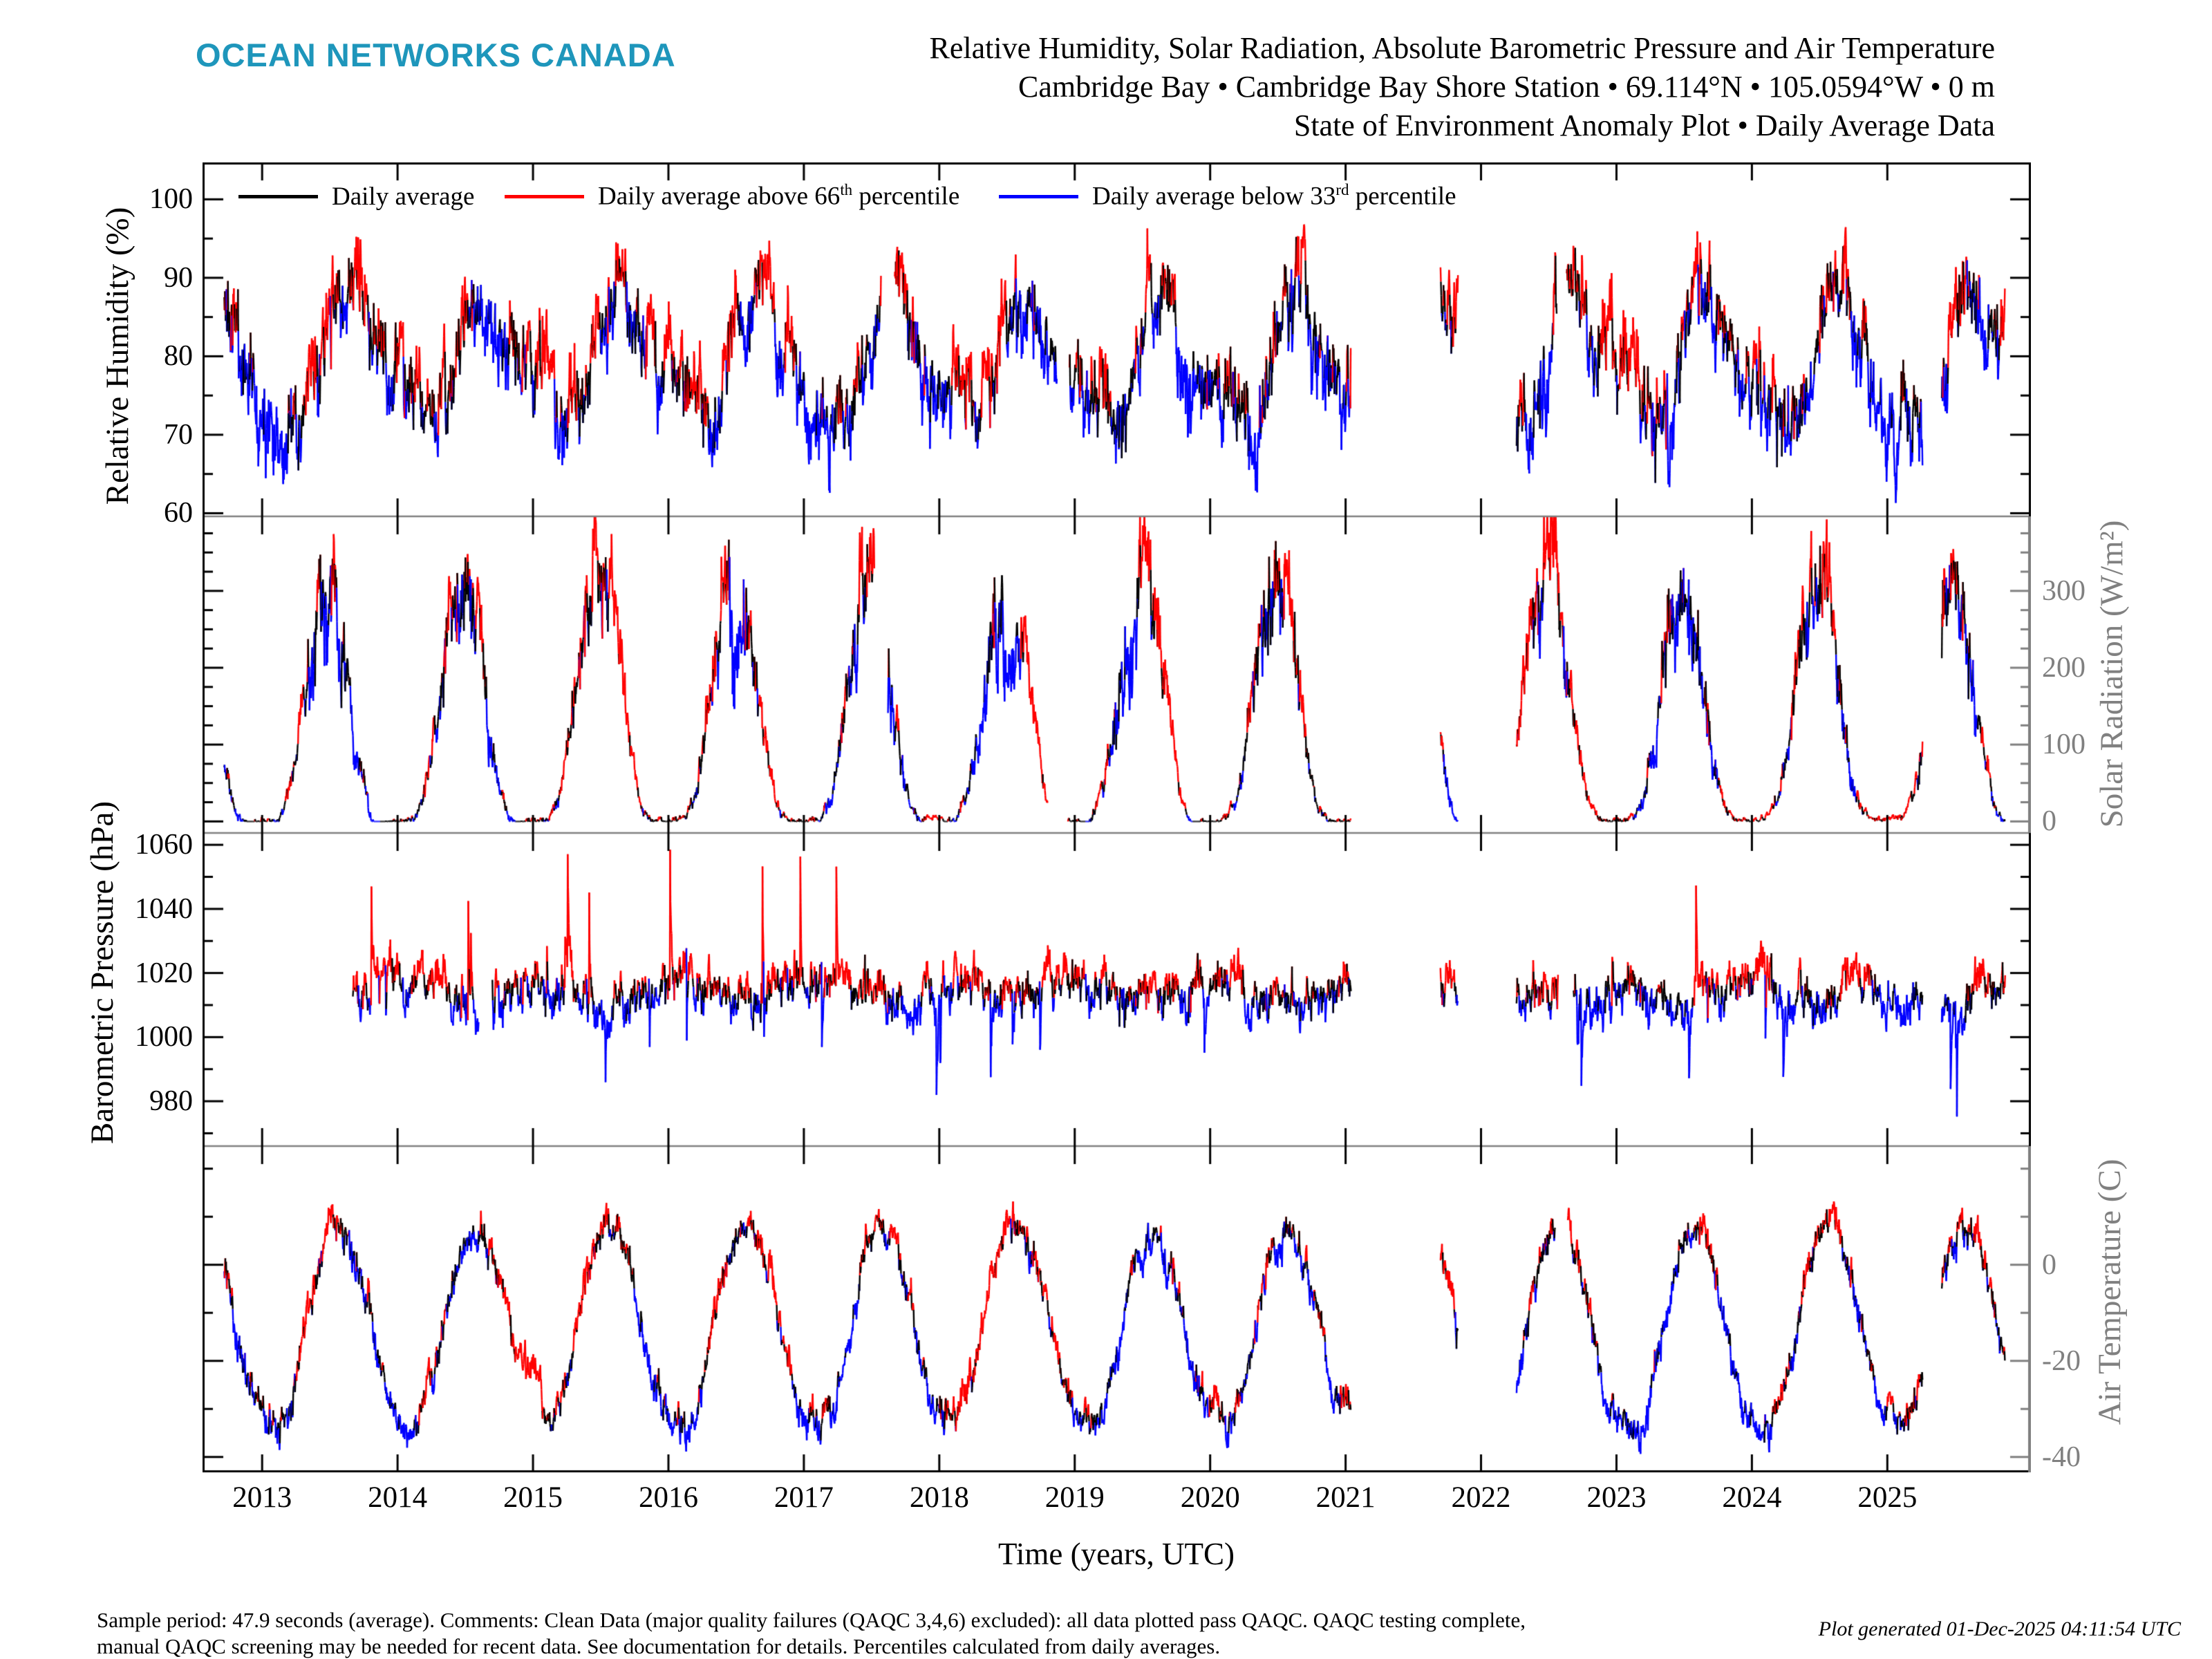  I want to click on xtick-label: 2013, so click(262, 1497).